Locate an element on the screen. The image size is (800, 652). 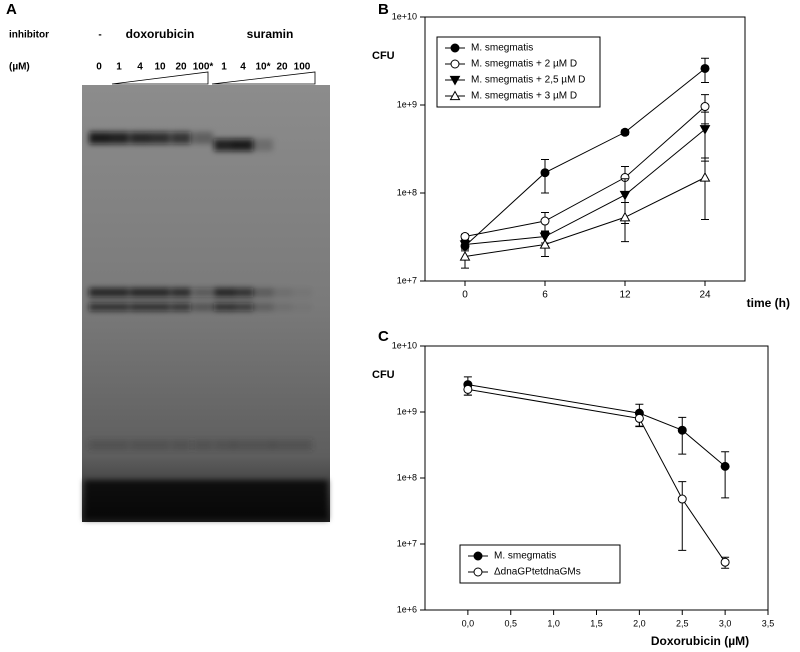
y-tick-label: 1e+6 is located at coordinates (407, 609).